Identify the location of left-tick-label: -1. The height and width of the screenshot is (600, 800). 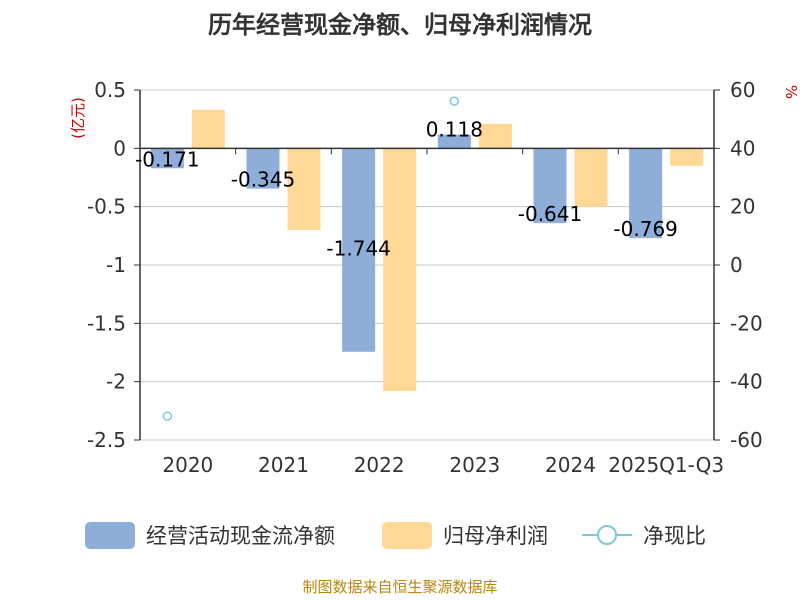
(116, 265).